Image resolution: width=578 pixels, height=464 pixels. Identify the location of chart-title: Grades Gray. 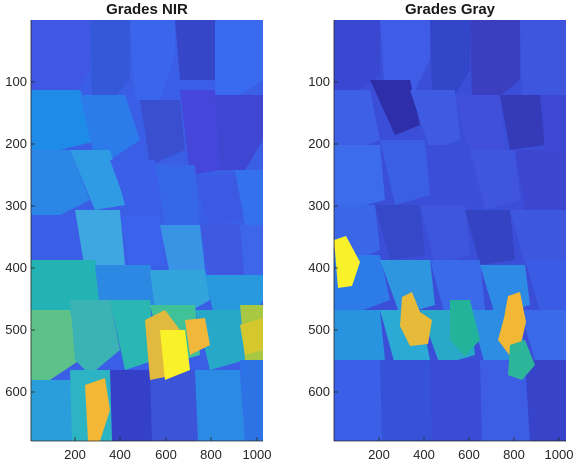
(450, 9).